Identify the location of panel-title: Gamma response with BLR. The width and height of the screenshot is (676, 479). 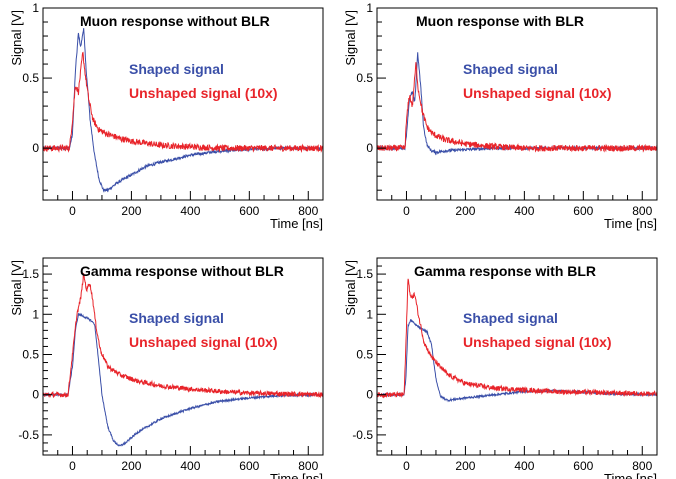
(505, 271).